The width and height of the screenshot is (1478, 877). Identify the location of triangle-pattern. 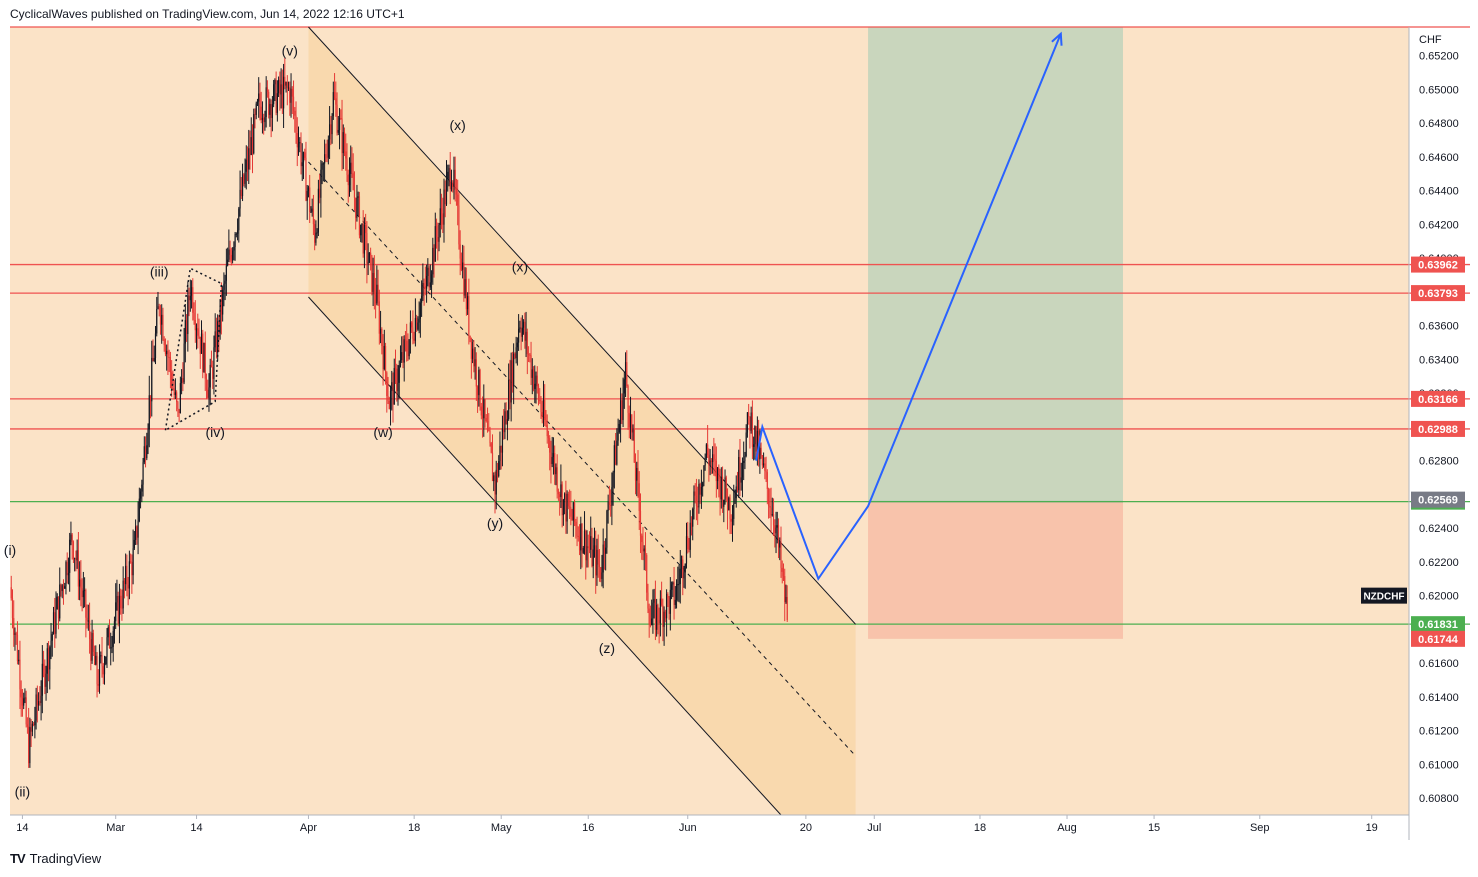
(193, 349).